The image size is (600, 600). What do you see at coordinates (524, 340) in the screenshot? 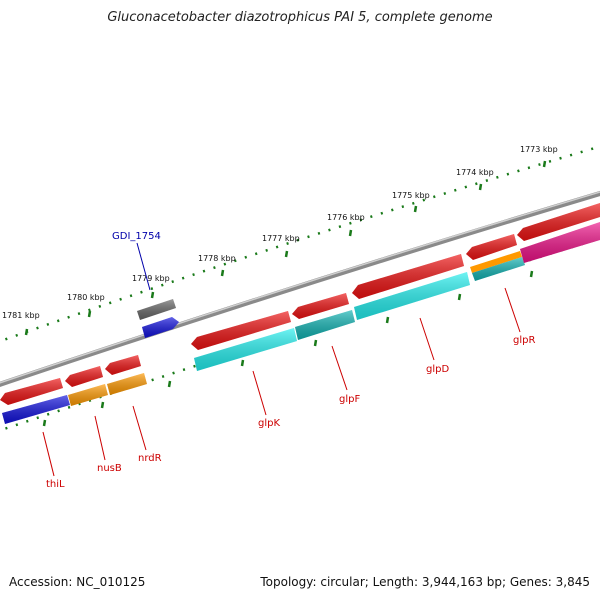
I see `gene-label-glpR: glpR` at bounding box center [524, 340].